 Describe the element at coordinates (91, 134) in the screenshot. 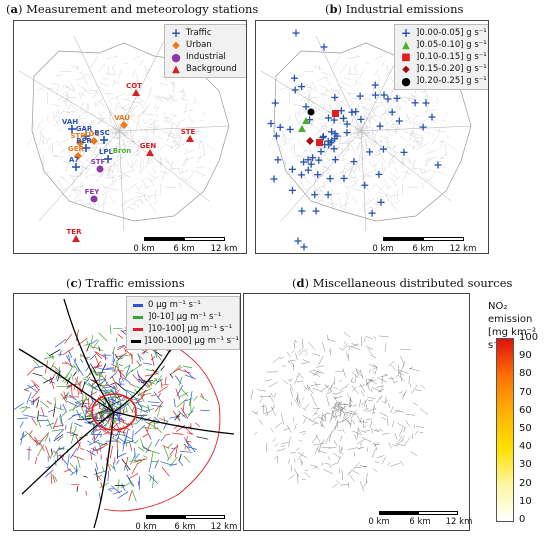

I see `svg-text: LOC` at that location.